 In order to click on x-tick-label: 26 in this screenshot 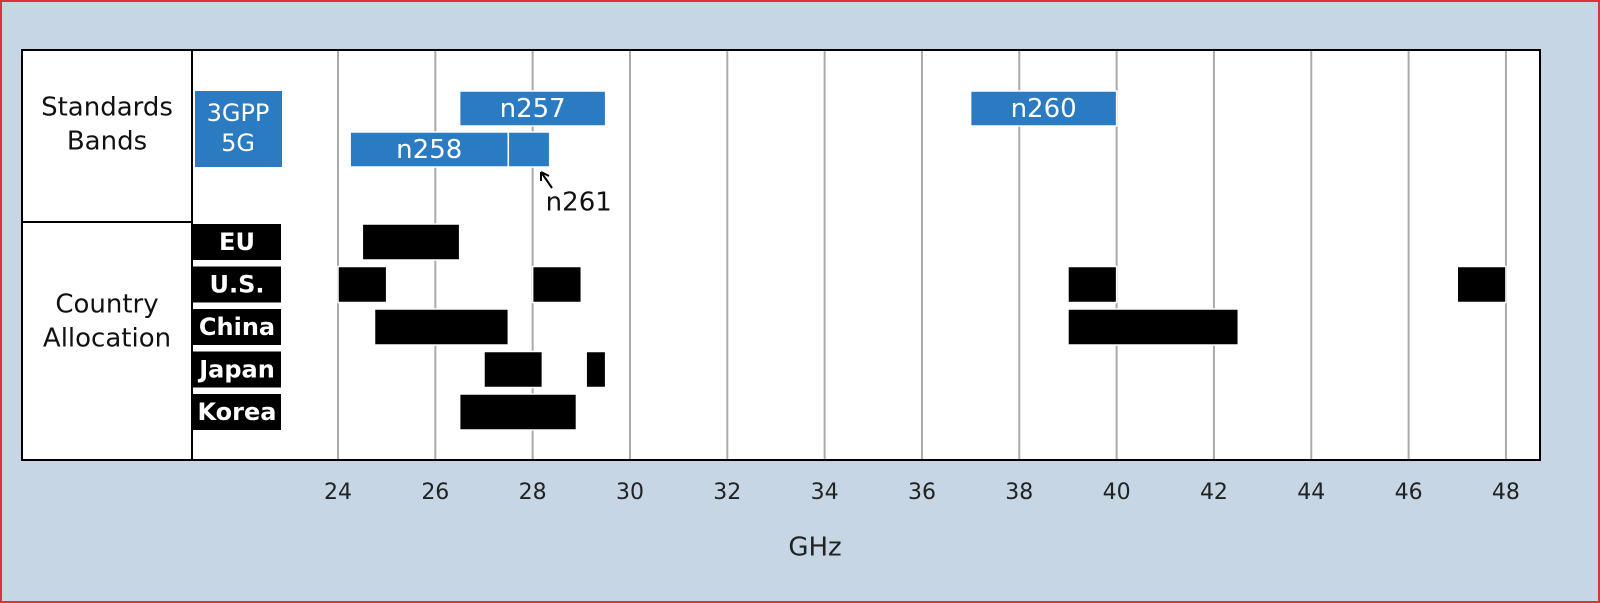, I will do `click(435, 492)`.